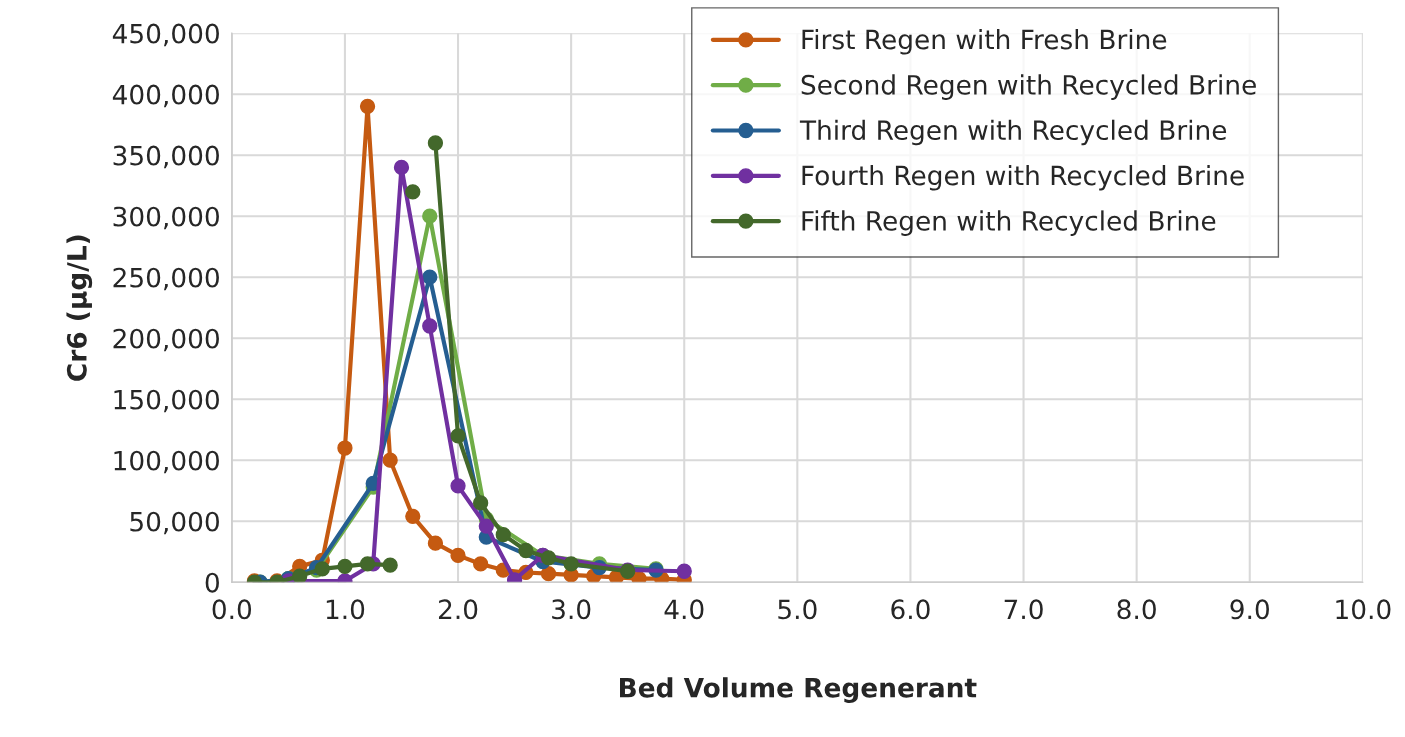  What do you see at coordinates (1009, 223) in the screenshot?
I see `legend-label: Fifth Regen with Recycled Brine` at bounding box center [1009, 223].